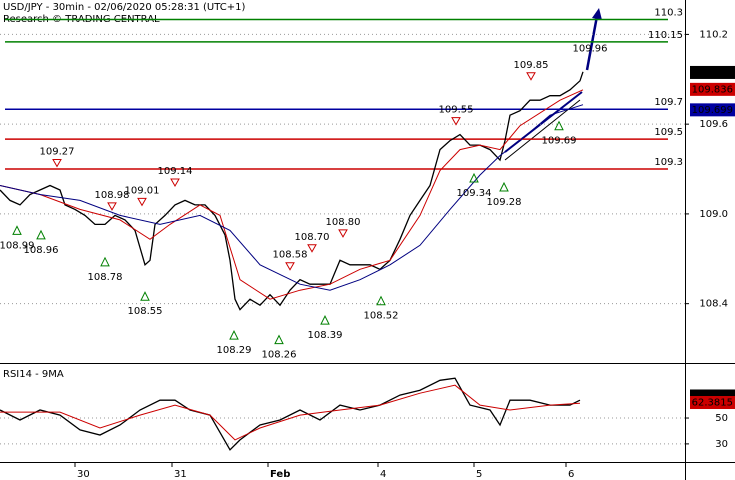 The image size is (735, 480). Describe the element at coordinates (343, 222) in the screenshot. I see `high-label: 108.80` at that location.